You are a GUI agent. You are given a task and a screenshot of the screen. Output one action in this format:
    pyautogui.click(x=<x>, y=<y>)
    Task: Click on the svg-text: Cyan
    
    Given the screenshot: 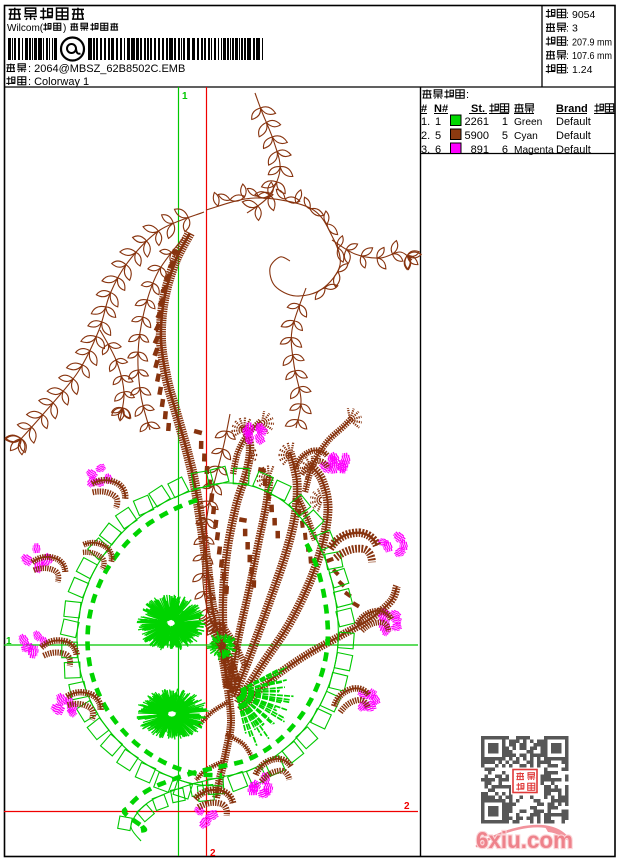 What is the action you would take?
    pyautogui.click(x=526, y=136)
    